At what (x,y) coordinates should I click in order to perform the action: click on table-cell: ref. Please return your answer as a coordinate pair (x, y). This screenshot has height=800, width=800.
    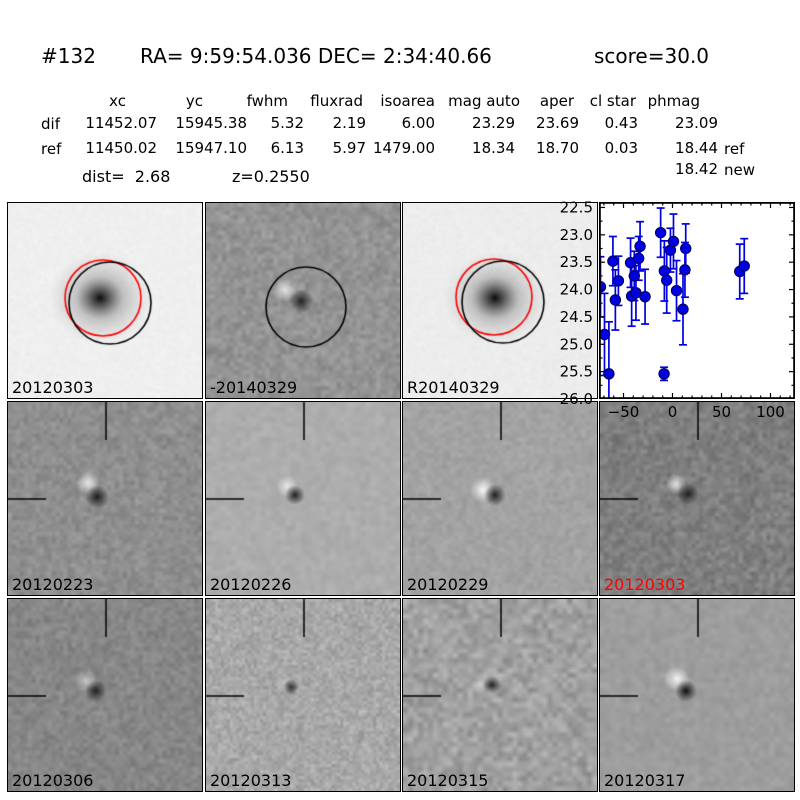
    Looking at the image, I should click on (51, 149).